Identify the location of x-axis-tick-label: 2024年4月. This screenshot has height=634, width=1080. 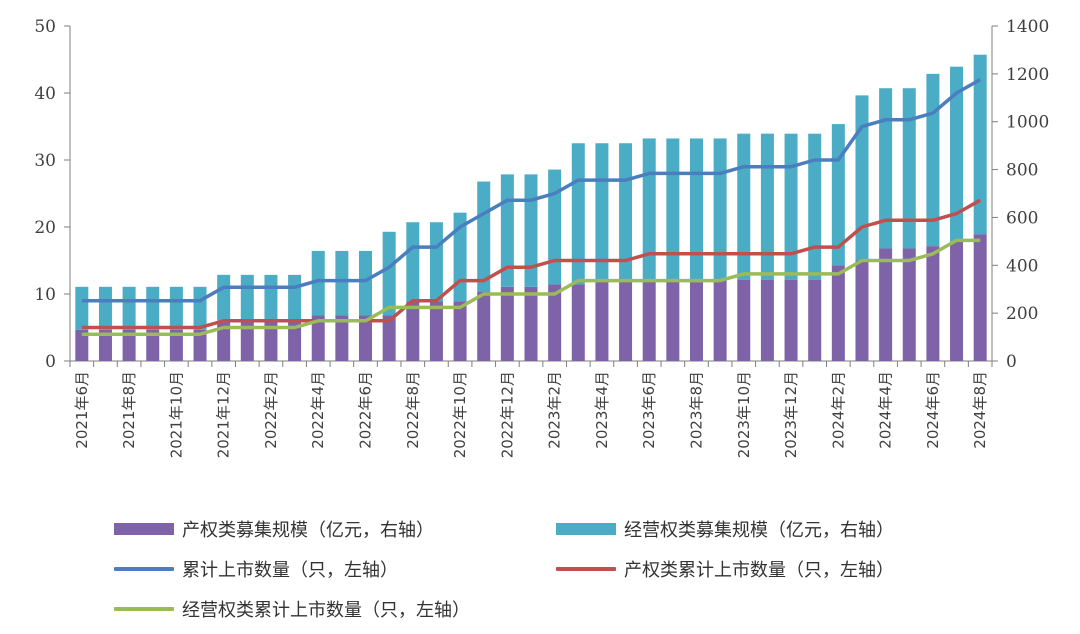
(886, 410).